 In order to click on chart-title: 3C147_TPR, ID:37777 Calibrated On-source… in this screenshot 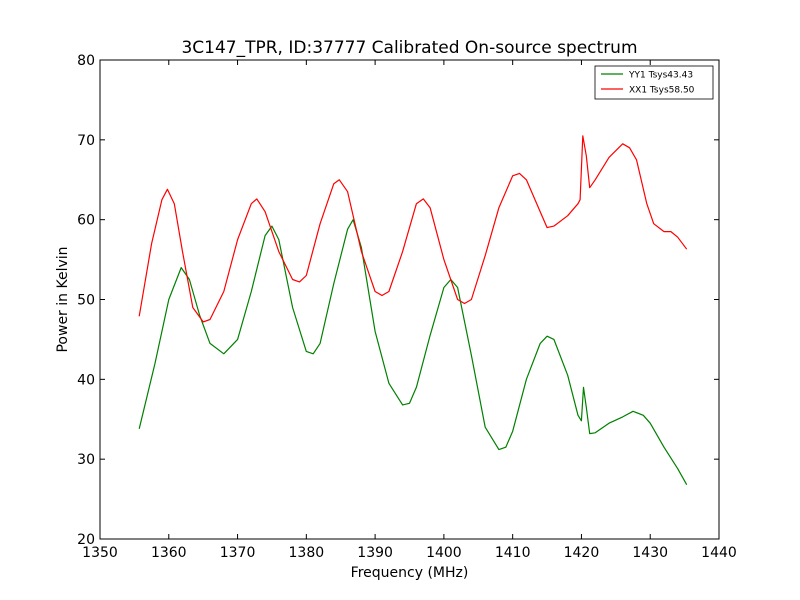, I will do `click(409, 48)`.